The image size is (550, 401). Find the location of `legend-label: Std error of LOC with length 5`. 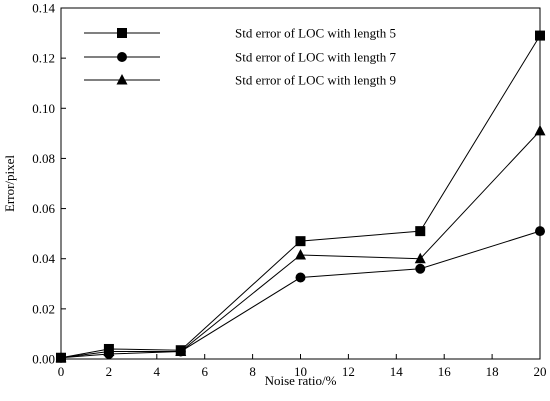

legend-label: Std error of LOC with length 5 is located at coordinates (315, 33).